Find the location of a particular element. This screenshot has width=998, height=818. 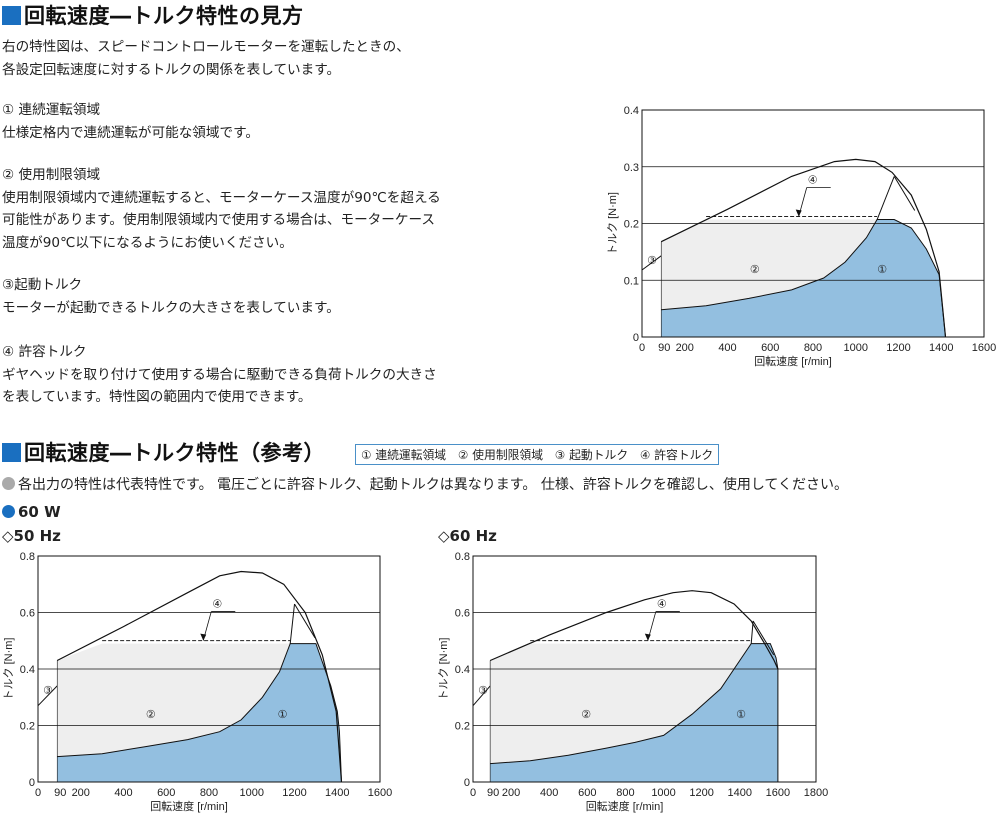

item-continuous: ① 連続運転領域 仕様定格内で連続運転が可能な領域です。 is located at coordinates (130, 121).